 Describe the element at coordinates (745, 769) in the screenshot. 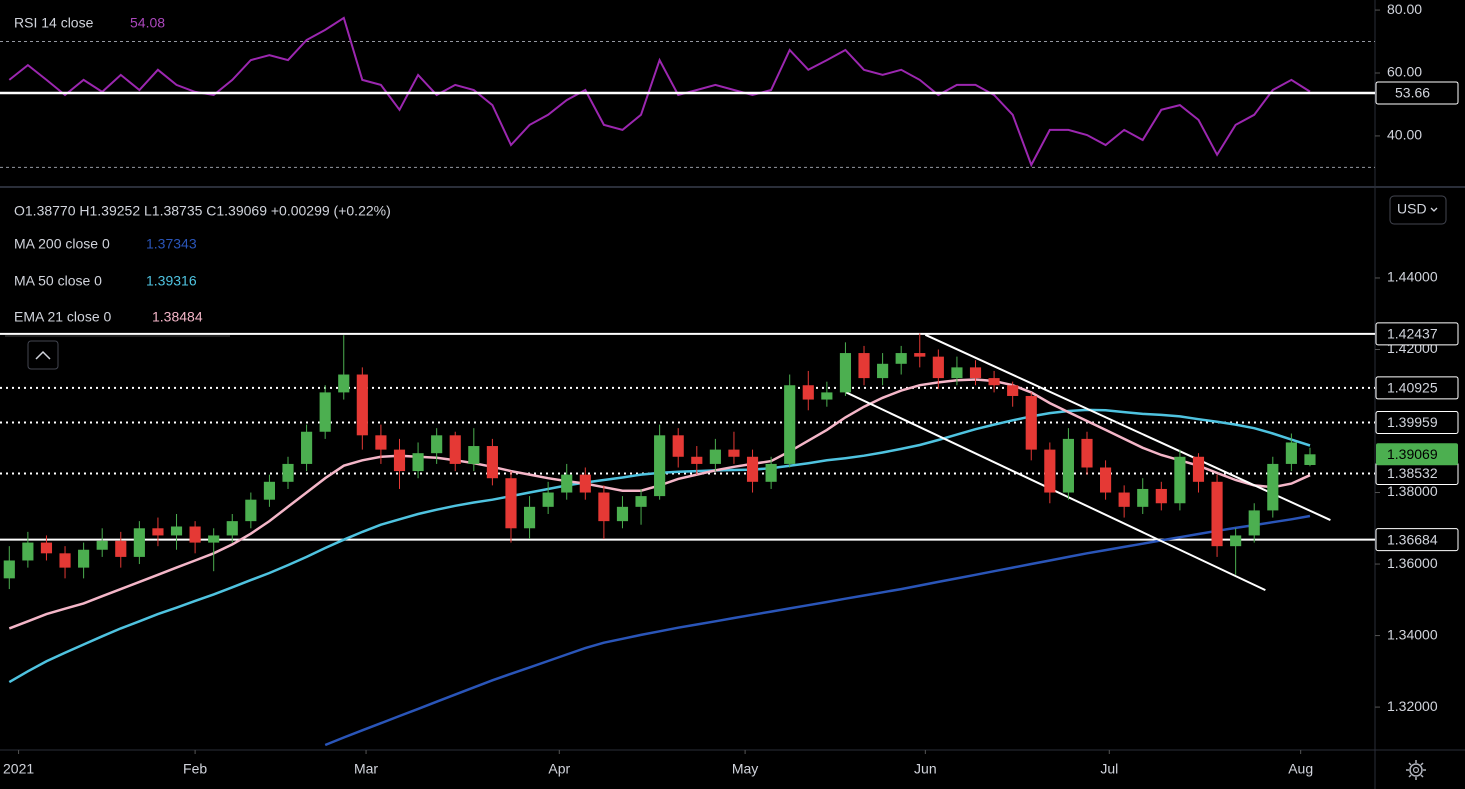

I see `x-tick-label: May` at that location.